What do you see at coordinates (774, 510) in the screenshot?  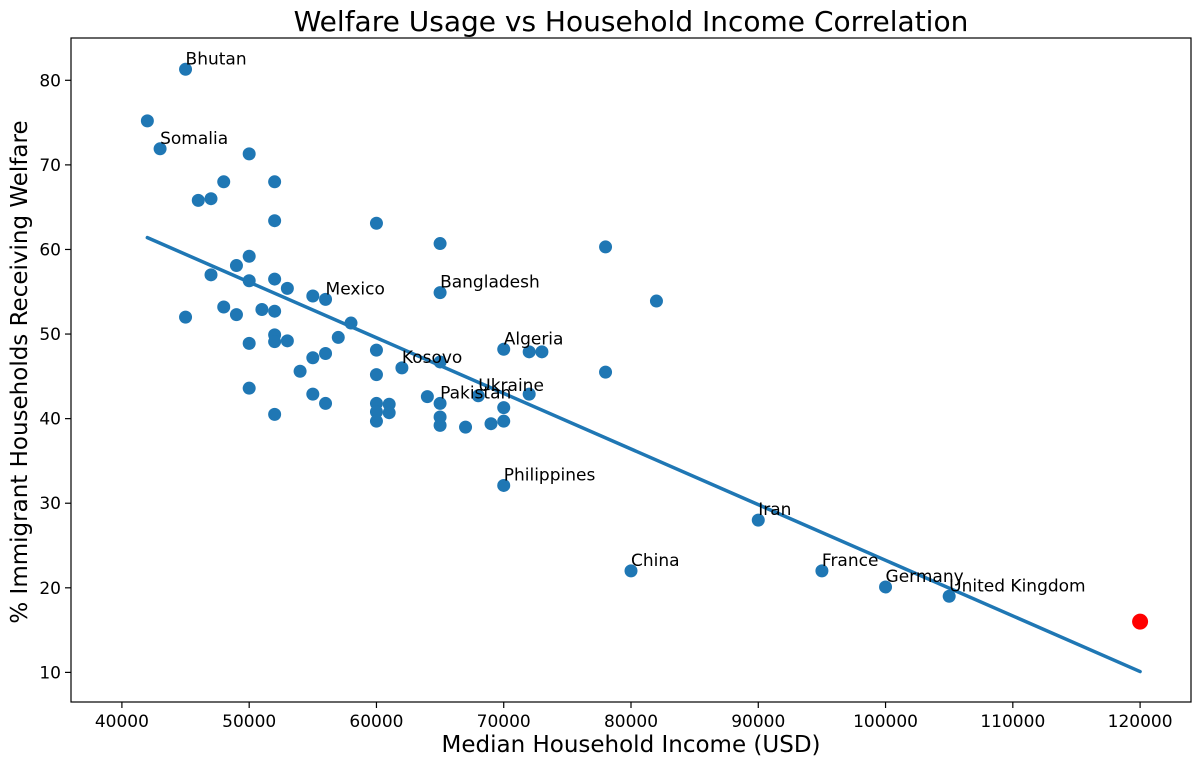 I see `point-label: Iran` at bounding box center [774, 510].